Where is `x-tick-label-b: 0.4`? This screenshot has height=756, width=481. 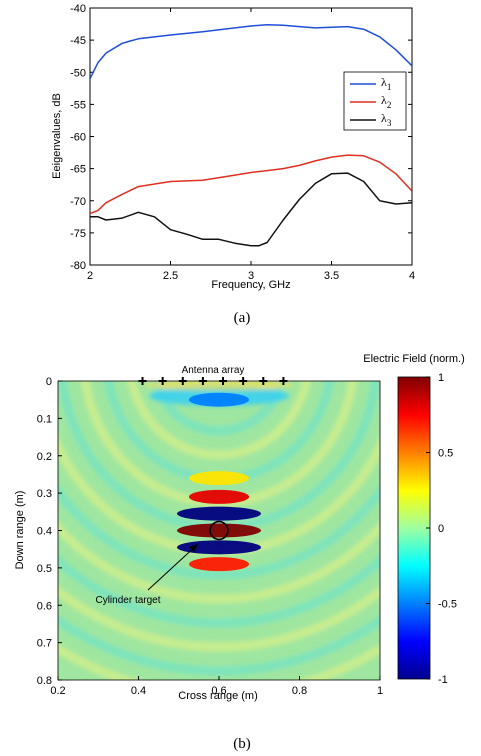
x-tick-label-b: 0.4 is located at coordinates (138, 691).